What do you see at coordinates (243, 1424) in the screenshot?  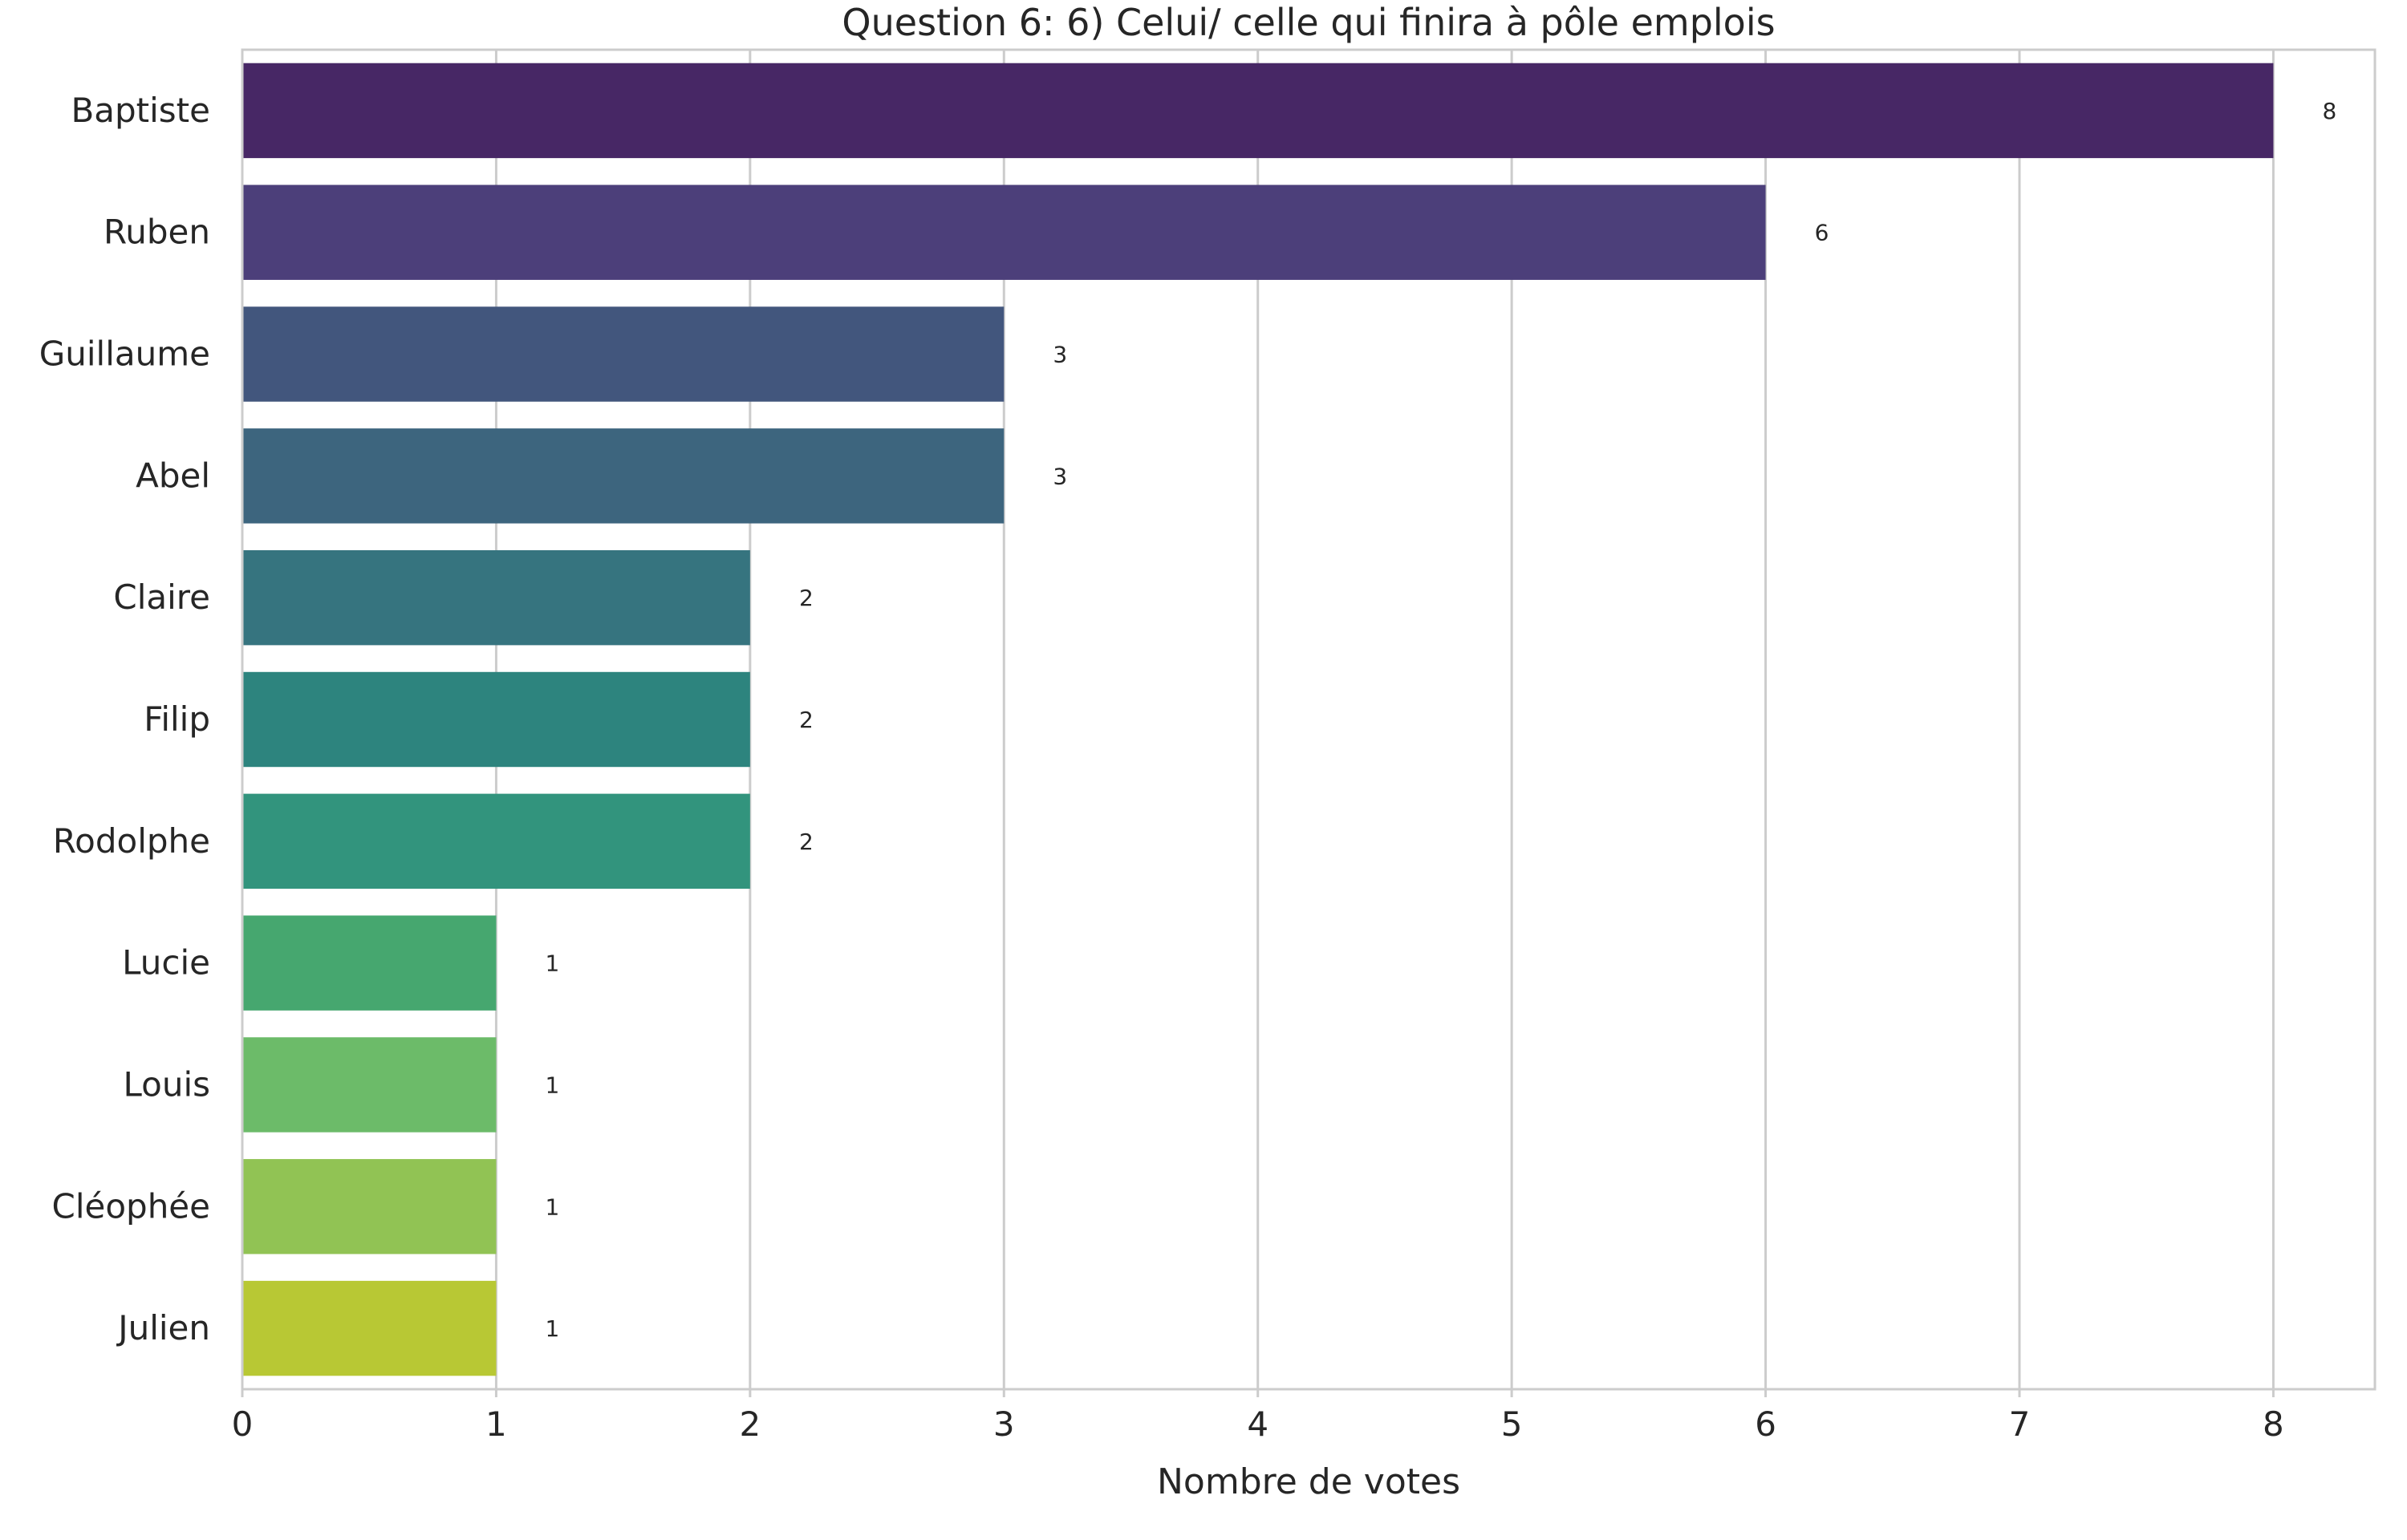 I see `x-tick-label: 0` at bounding box center [243, 1424].